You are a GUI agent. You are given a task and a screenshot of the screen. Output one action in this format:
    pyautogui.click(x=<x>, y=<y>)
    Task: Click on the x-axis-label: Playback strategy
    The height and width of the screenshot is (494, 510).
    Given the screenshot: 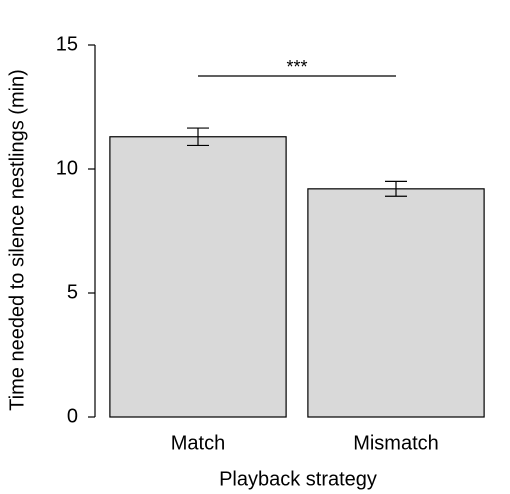 What is the action you would take?
    pyautogui.click(x=298, y=479)
    